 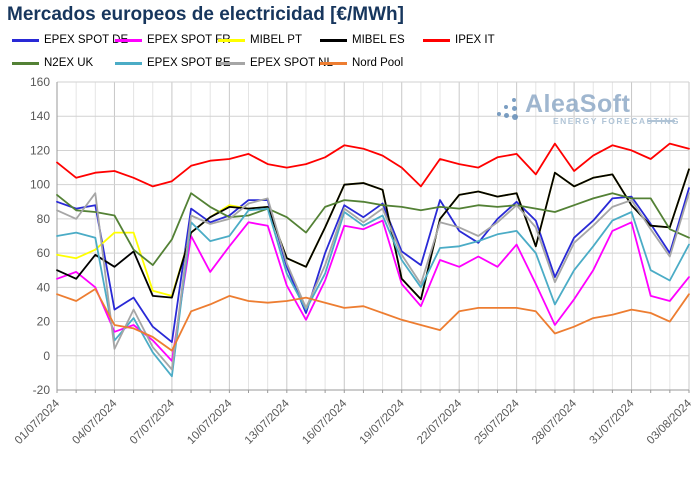 I want to click on legend-label: EPEX SPOT DE, so click(x=86, y=40).